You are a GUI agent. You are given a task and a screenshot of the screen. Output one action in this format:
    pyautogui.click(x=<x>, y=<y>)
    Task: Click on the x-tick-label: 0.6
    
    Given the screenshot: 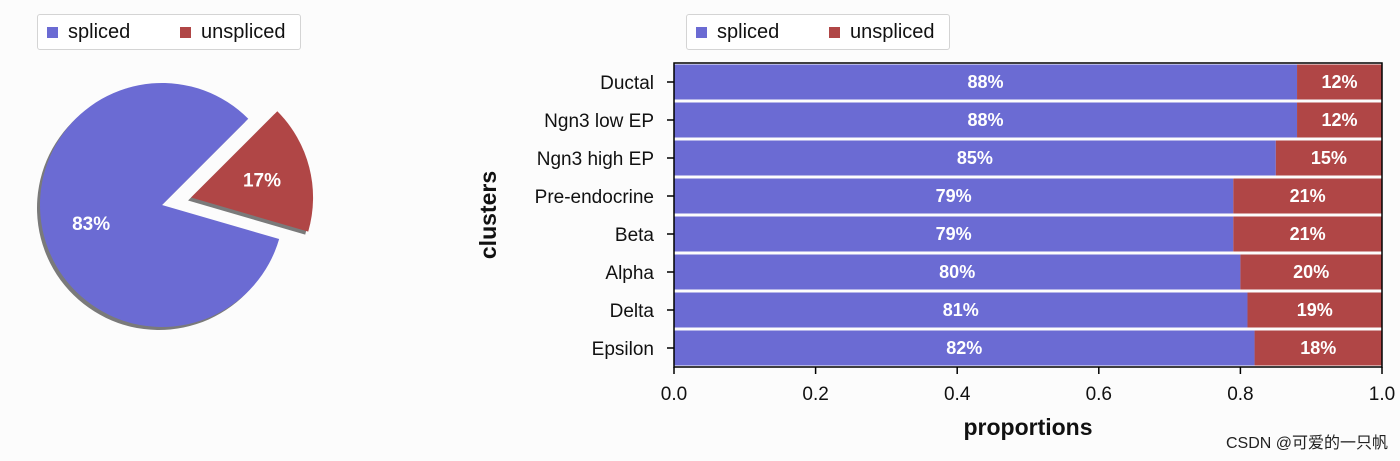 What is the action you would take?
    pyautogui.click(x=1099, y=394)
    